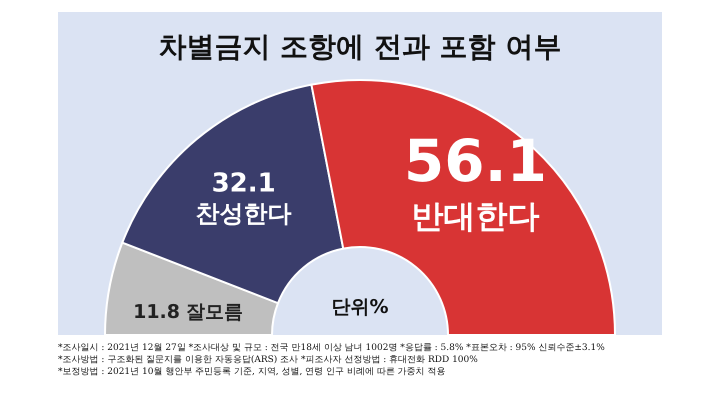  Describe the element at coordinates (360, 46) in the screenshot. I see `chart-title: 차별금지 조항에 전과 포함 여부` at that location.